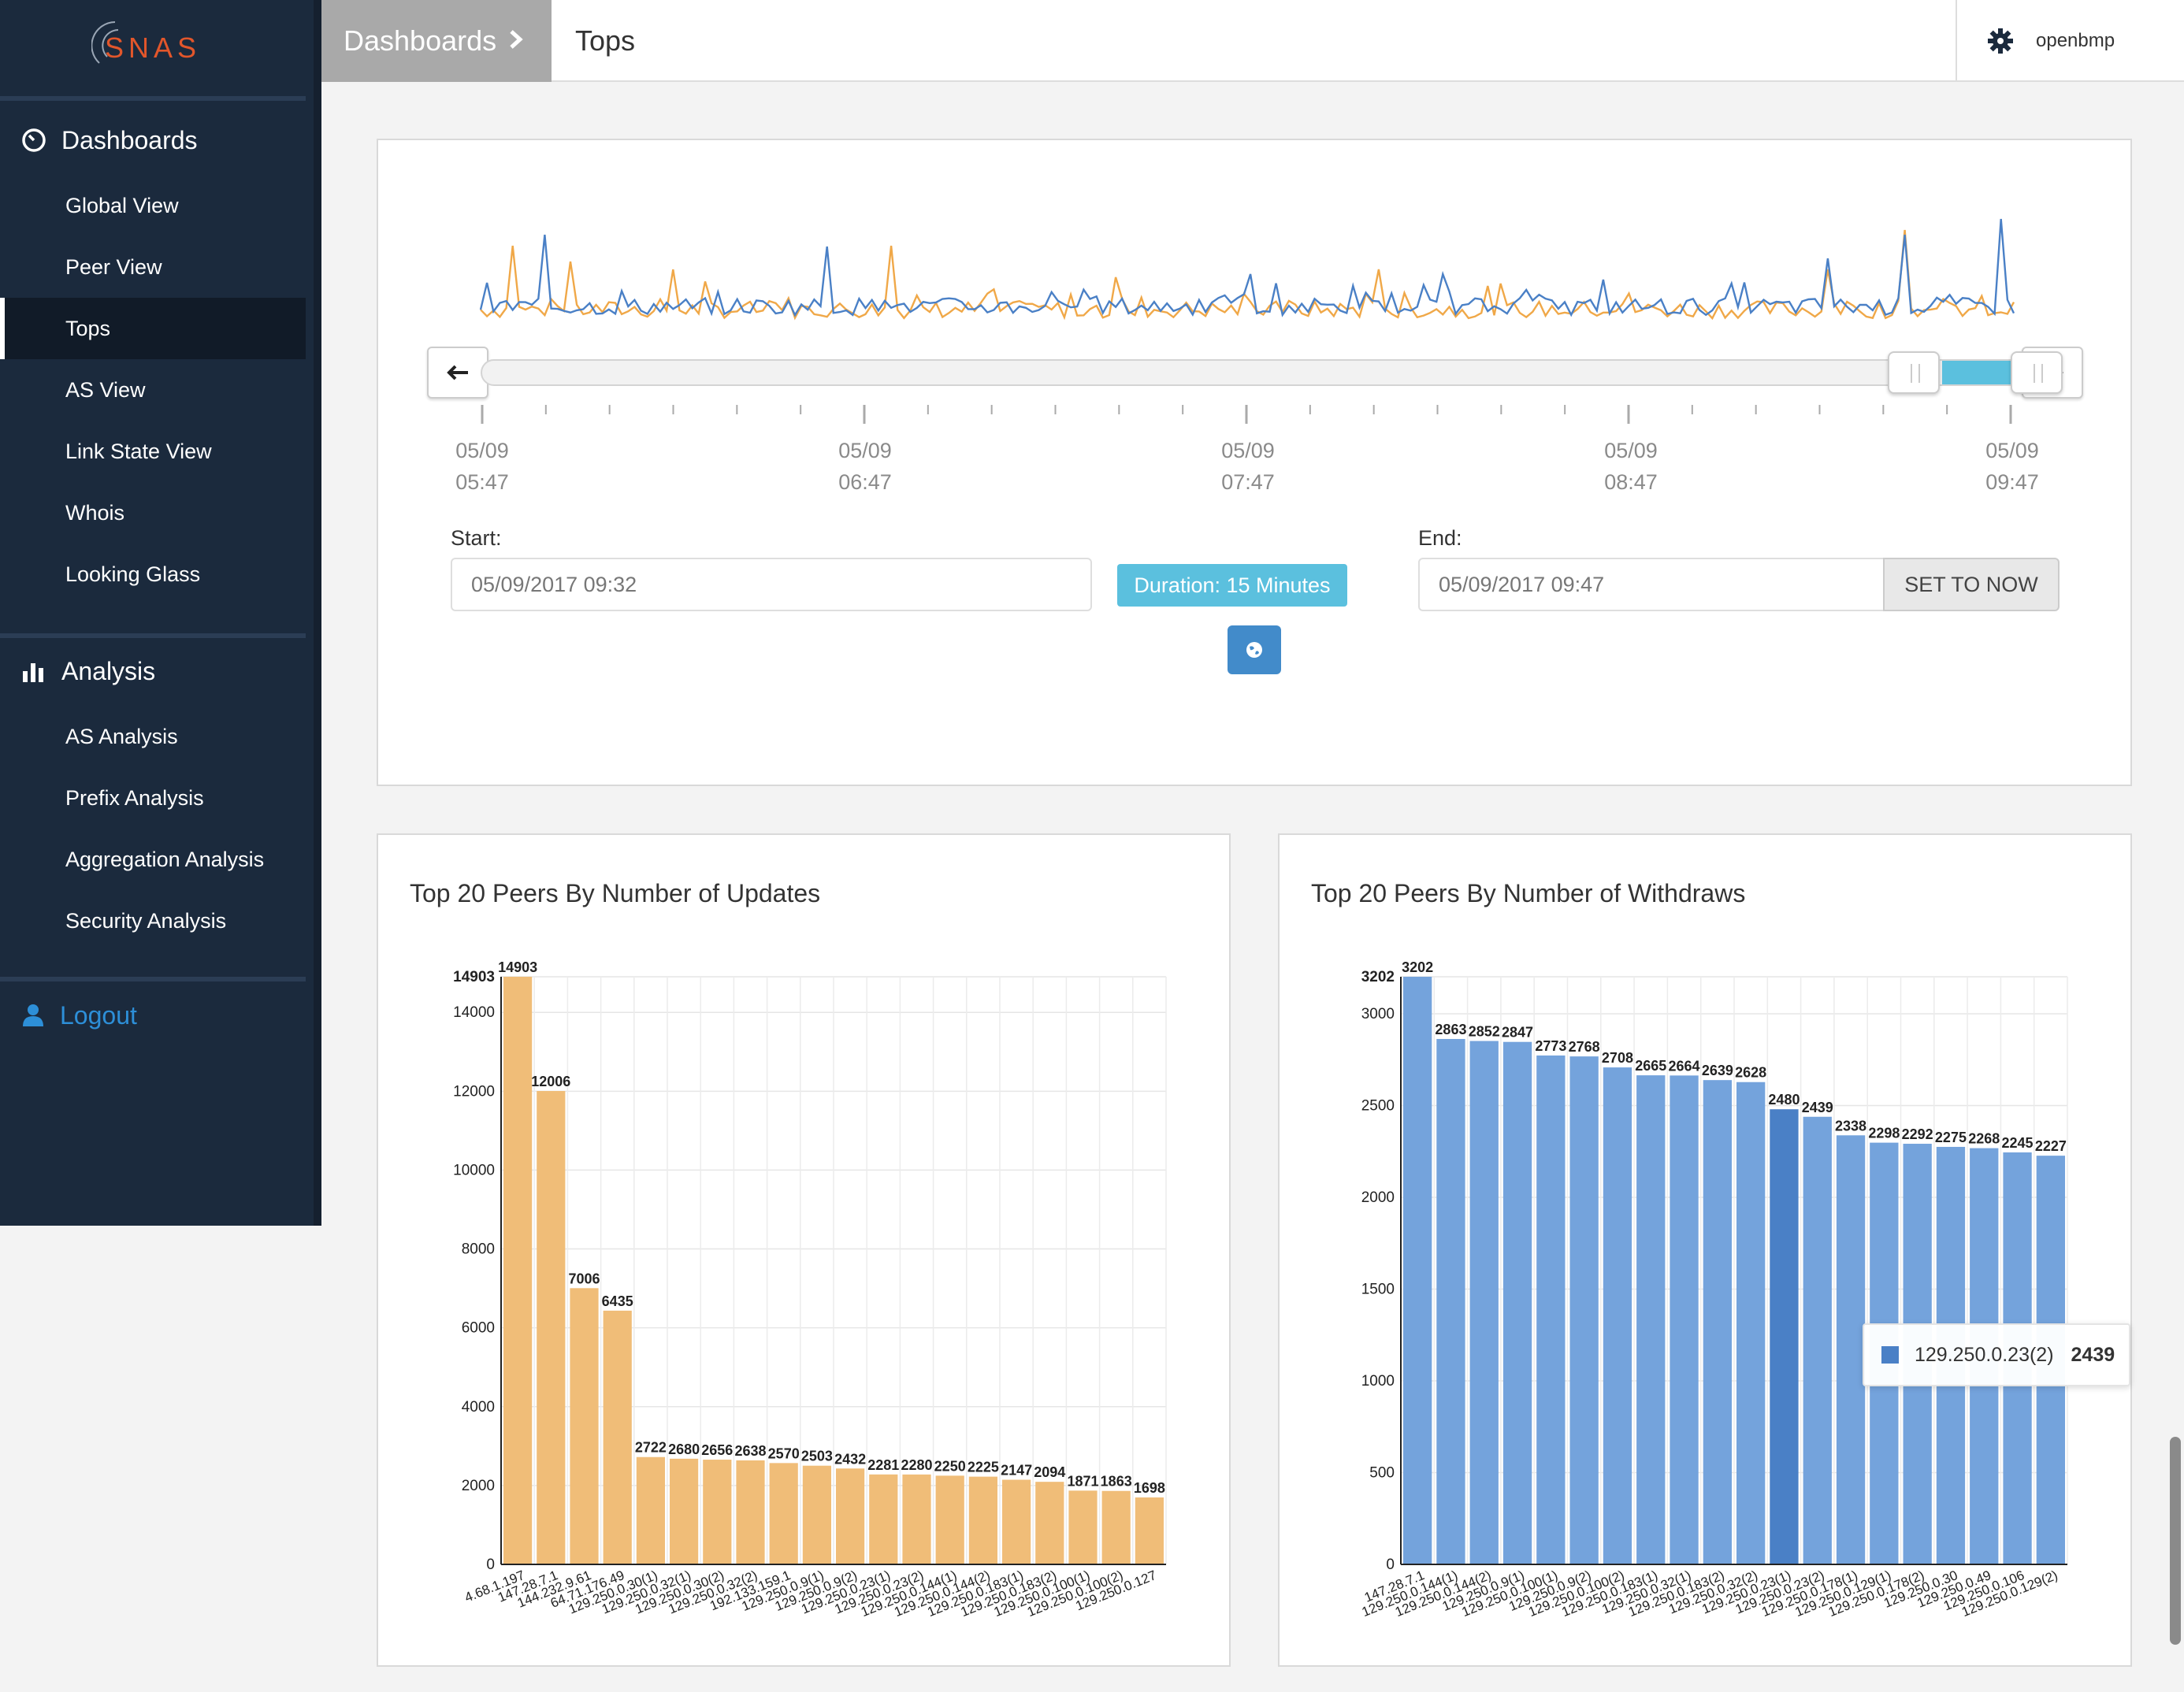 The width and height of the screenshot is (2184, 1692). Describe the element at coordinates (474, 1012) in the screenshot. I see `y-tick-label: 14000` at that location.